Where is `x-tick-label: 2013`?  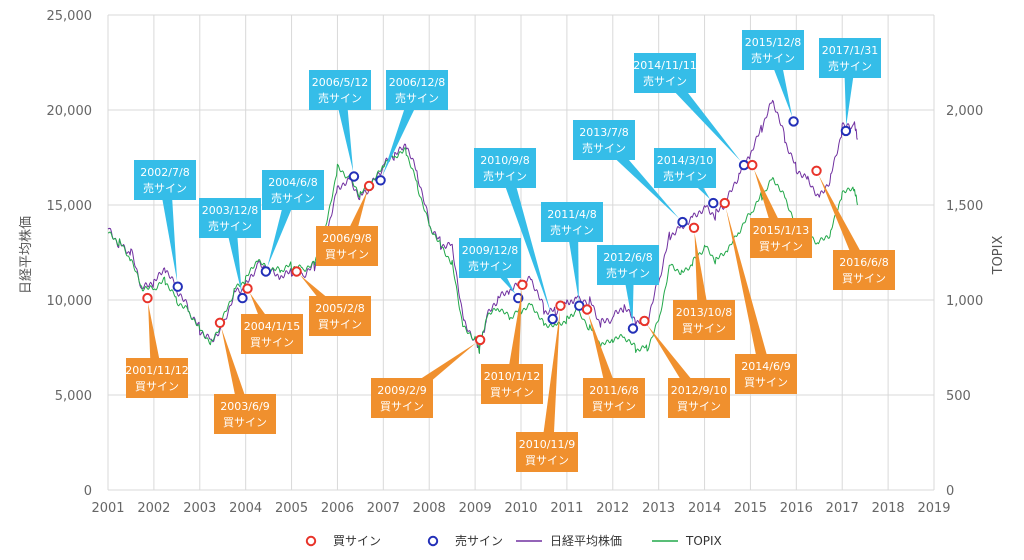 x-tick-label: 2013 is located at coordinates (658, 508).